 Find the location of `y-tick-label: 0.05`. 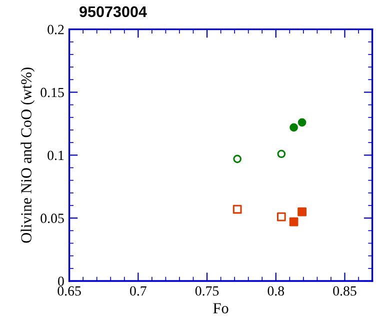

y-tick-label: 0.05 is located at coordinates (52, 219).